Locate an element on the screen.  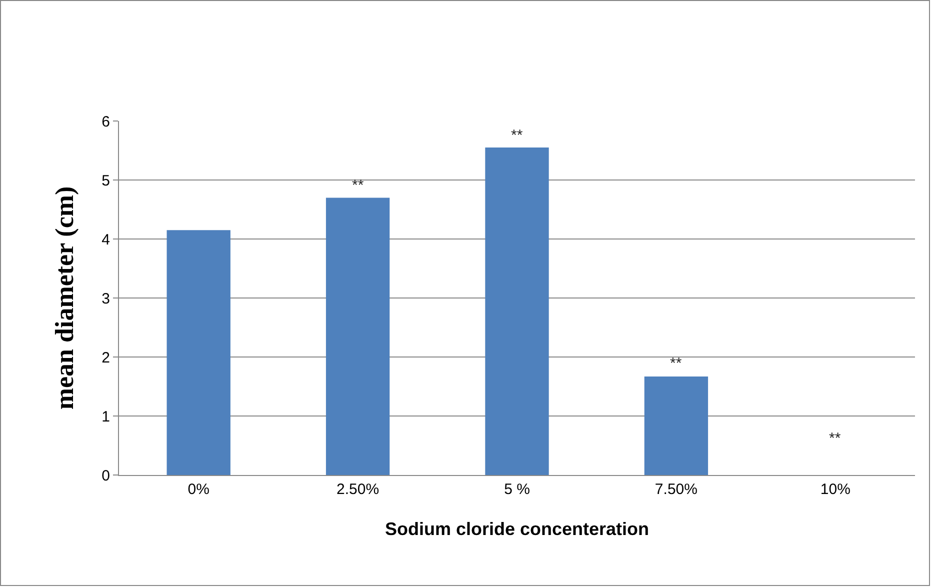
y-tick-label: 3 is located at coordinates (106, 299).